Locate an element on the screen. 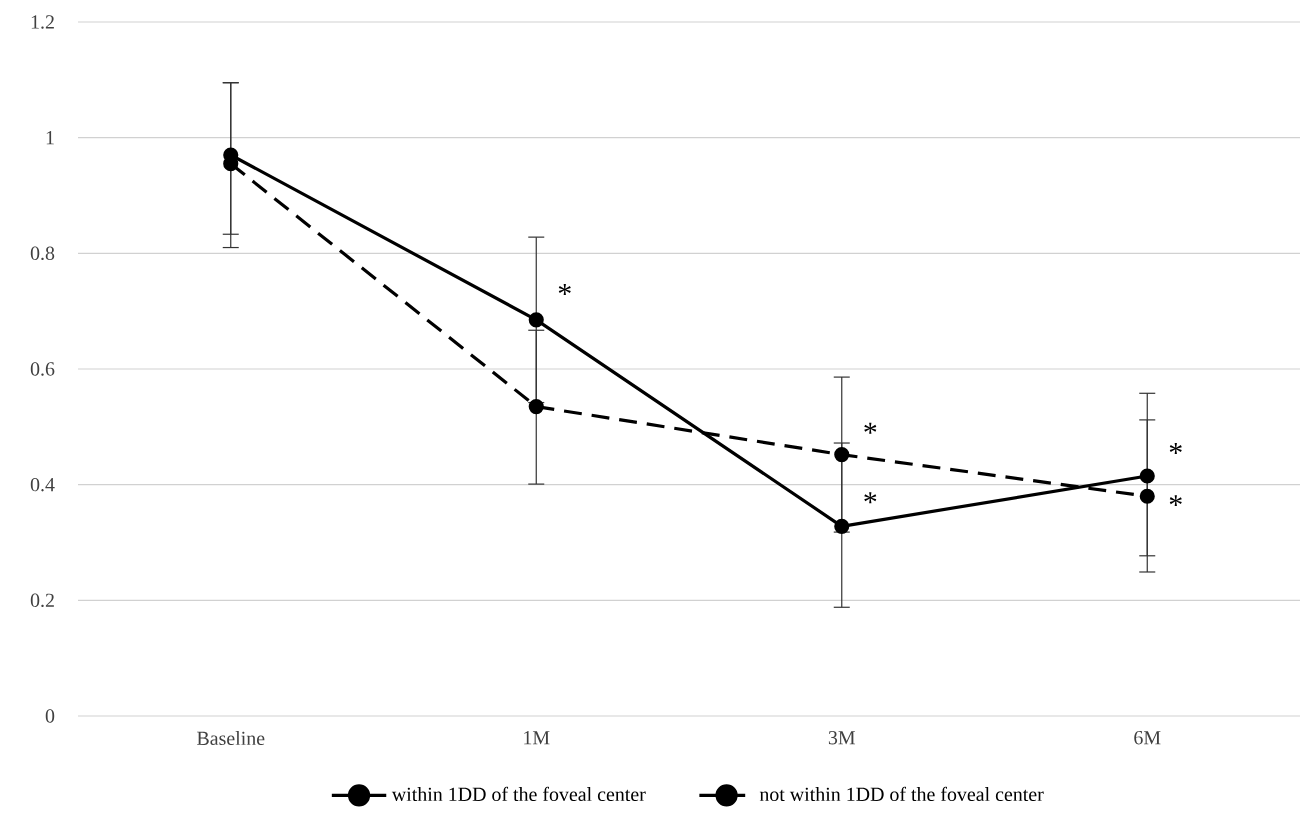 This screenshot has width=1307, height=822. y-tick-label: 0.6 is located at coordinates (42, 369).